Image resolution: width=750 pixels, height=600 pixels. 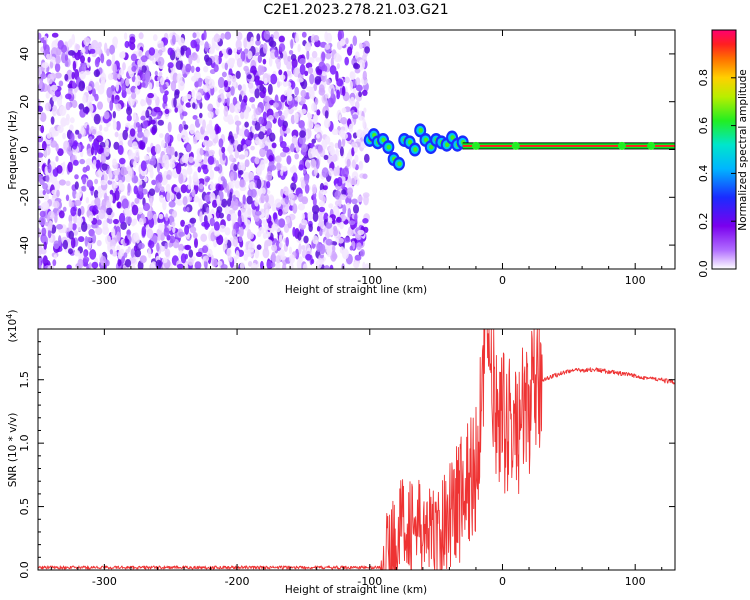 What do you see at coordinates (716, 173) in the screenshot?
I see `colorbar-ticks: 0.0 0.2 0.4 0.6 0.8` at bounding box center [716, 173].